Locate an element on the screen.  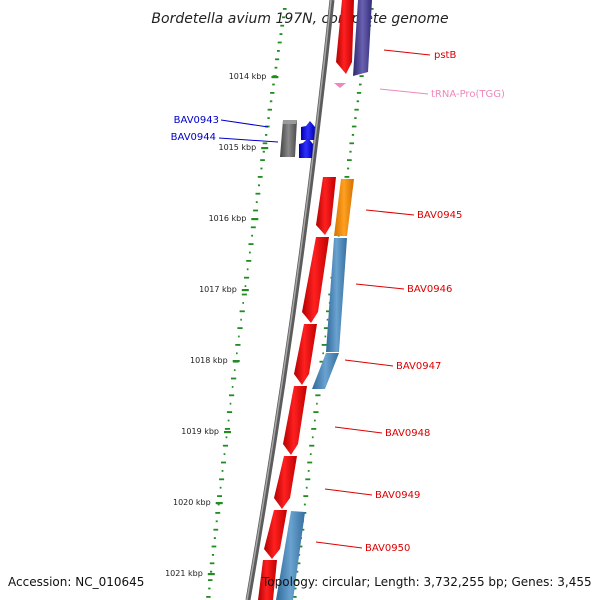
gene-label-bav0943: BAV0943 is located at coordinates (196, 120).